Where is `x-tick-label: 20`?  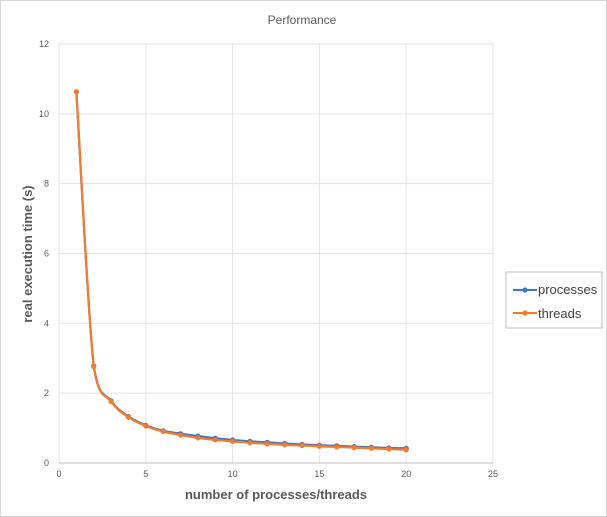 x-tick-label: 20 is located at coordinates (406, 474).